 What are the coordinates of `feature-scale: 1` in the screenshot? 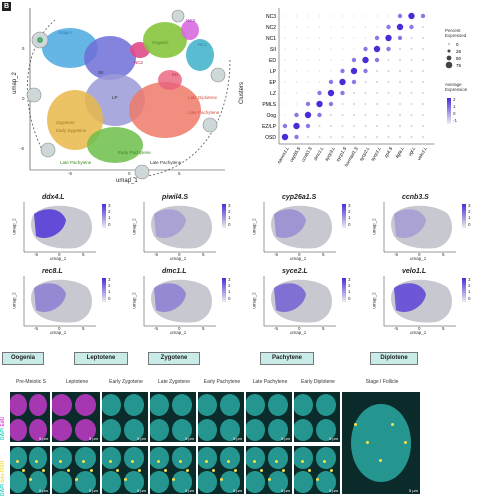 It's located at (349, 291).